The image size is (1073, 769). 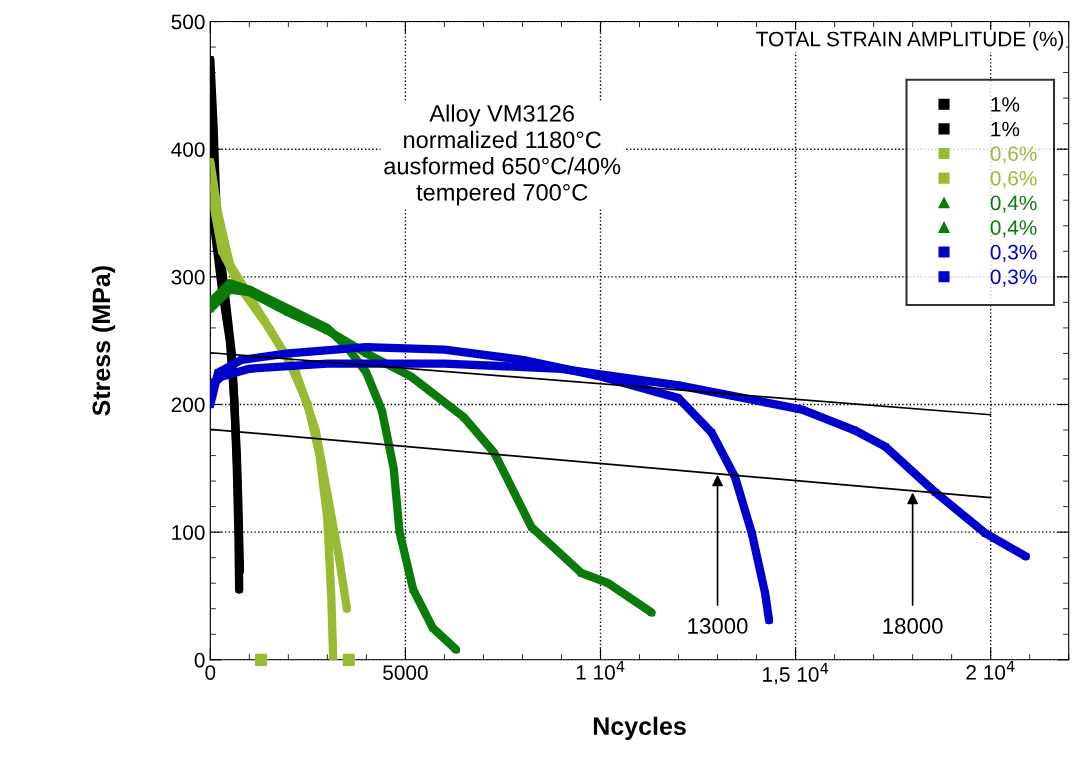 What do you see at coordinates (210, 672) in the screenshot?
I see `x-tick-label: 0` at bounding box center [210, 672].